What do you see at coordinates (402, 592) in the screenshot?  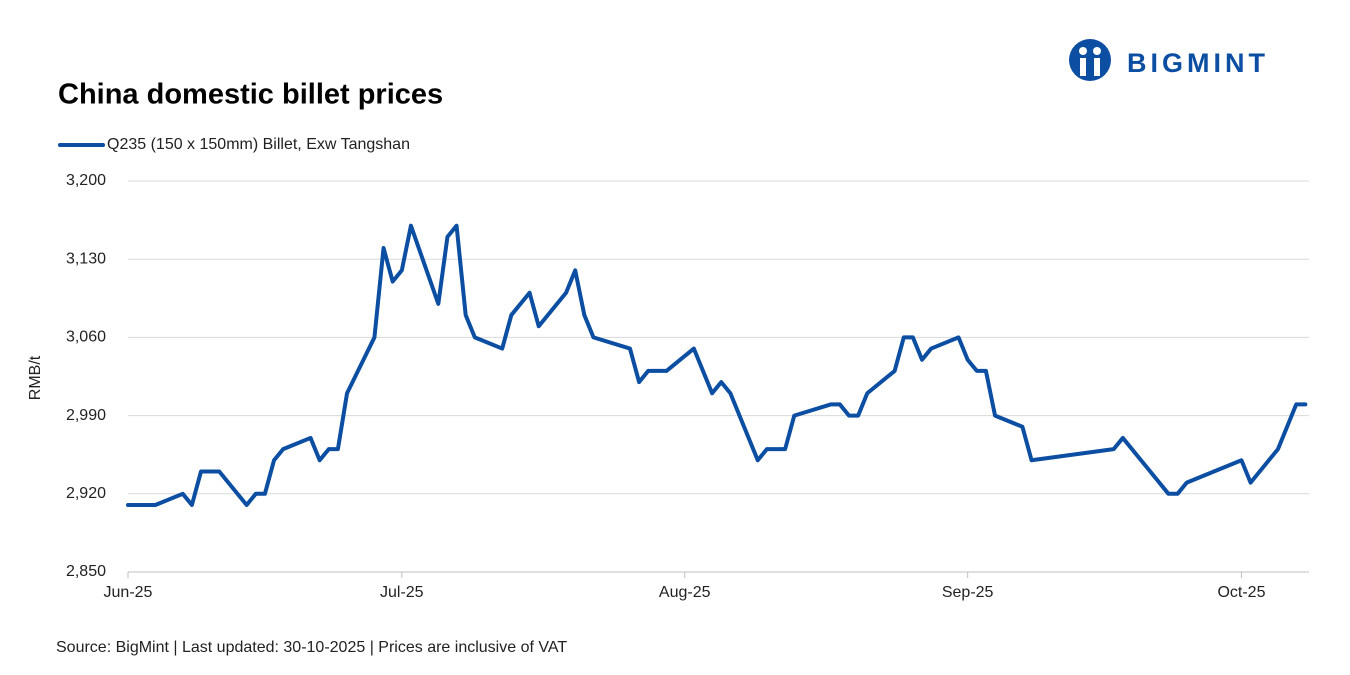 I see `x-tick-label: Jul-25` at bounding box center [402, 592].